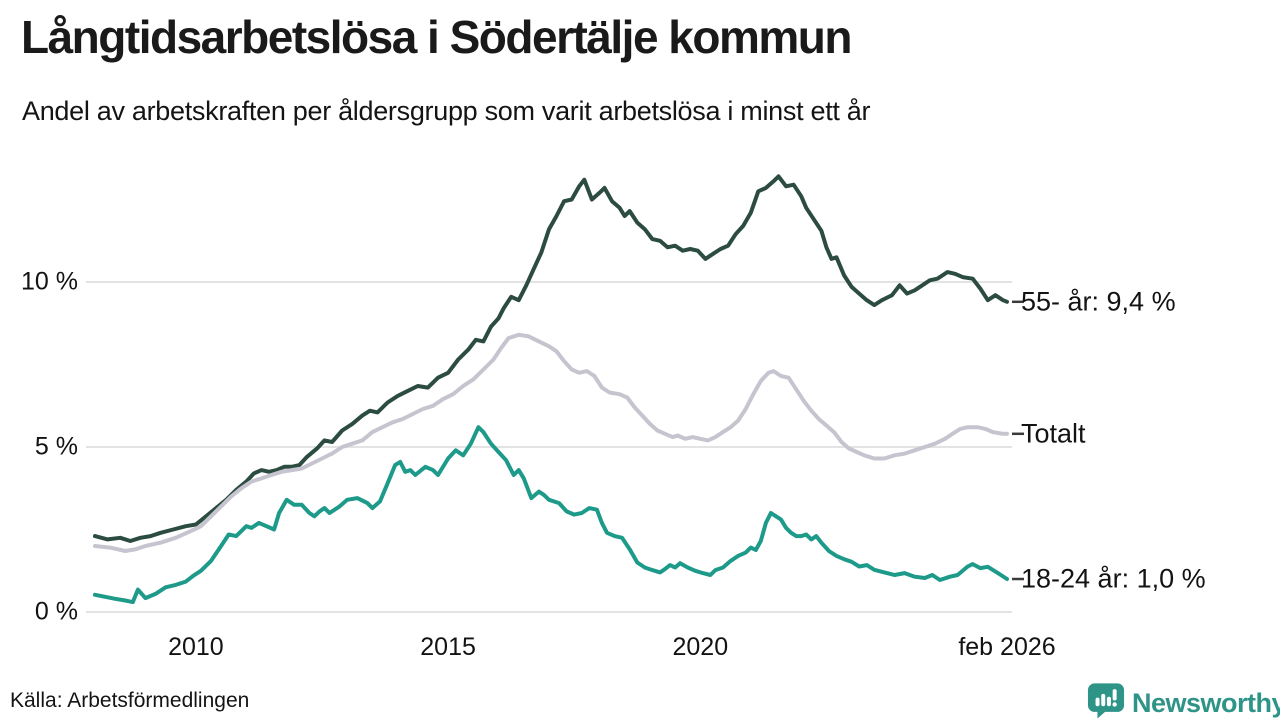  I want to click on page-title: Långtidsarbetslösa i Södertälje kommun, so click(436, 37).